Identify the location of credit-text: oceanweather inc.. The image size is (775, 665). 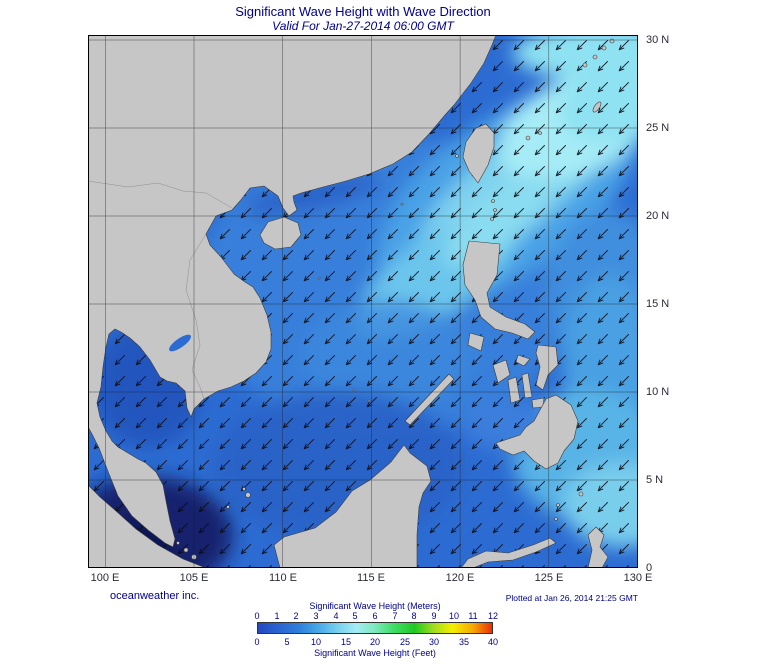
(155, 596).